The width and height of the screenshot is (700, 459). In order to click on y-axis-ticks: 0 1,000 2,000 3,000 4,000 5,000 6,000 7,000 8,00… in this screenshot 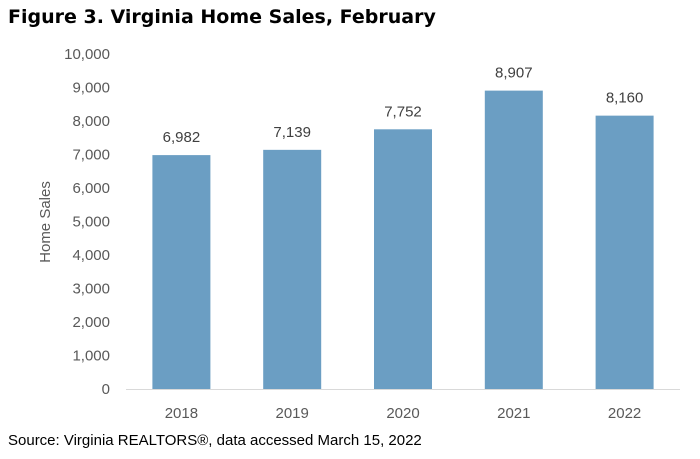, I will do `click(87, 222)`.